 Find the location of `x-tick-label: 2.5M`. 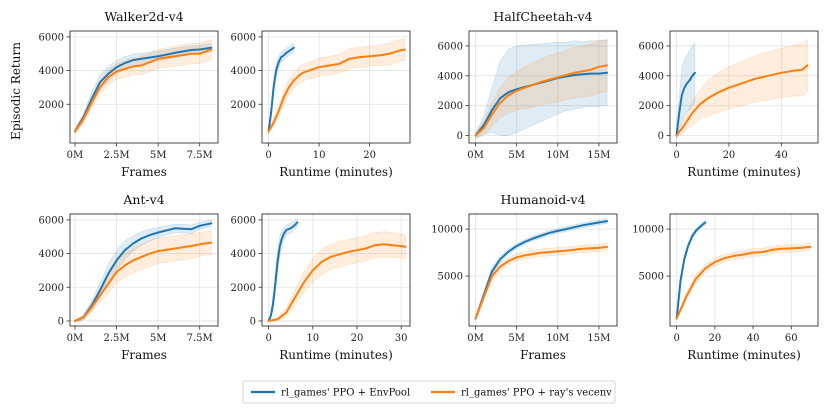

x-tick-label: 2.5M is located at coordinates (116, 338).